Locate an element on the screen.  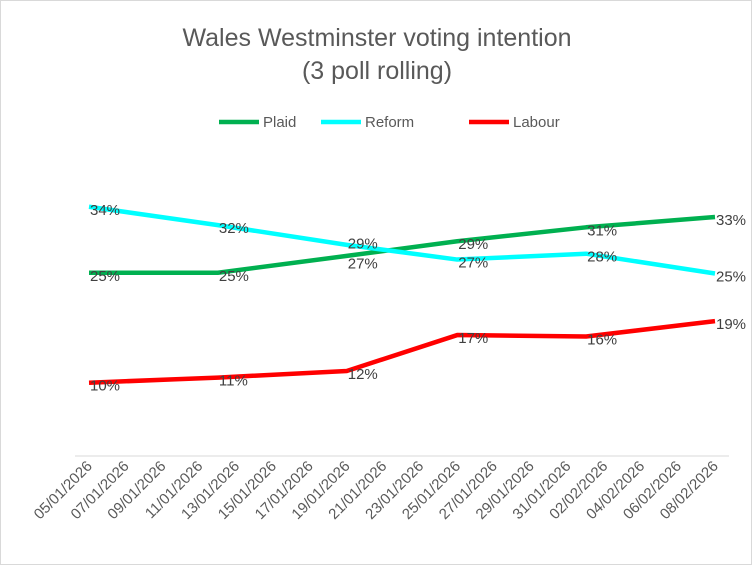
data-label: 33% is located at coordinates (731, 220).